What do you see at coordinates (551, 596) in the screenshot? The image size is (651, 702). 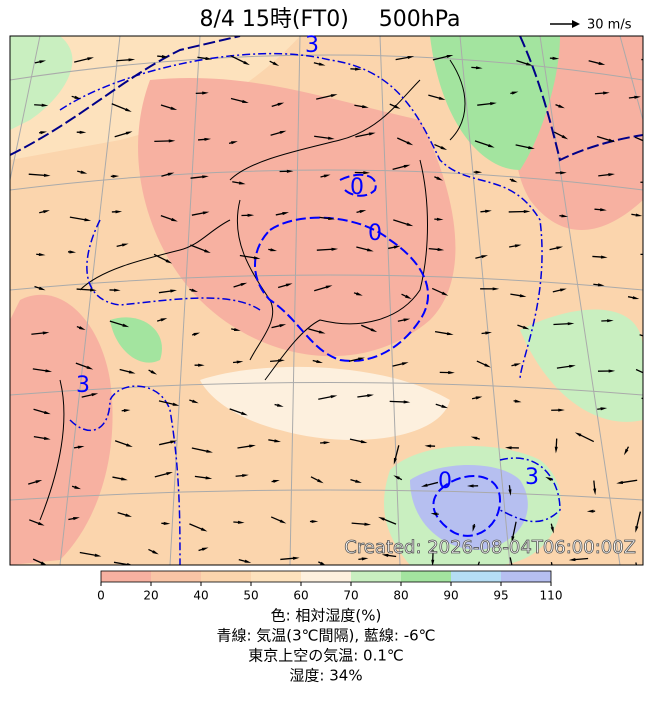 I see `colorbar-tick-label: 110` at bounding box center [551, 596].